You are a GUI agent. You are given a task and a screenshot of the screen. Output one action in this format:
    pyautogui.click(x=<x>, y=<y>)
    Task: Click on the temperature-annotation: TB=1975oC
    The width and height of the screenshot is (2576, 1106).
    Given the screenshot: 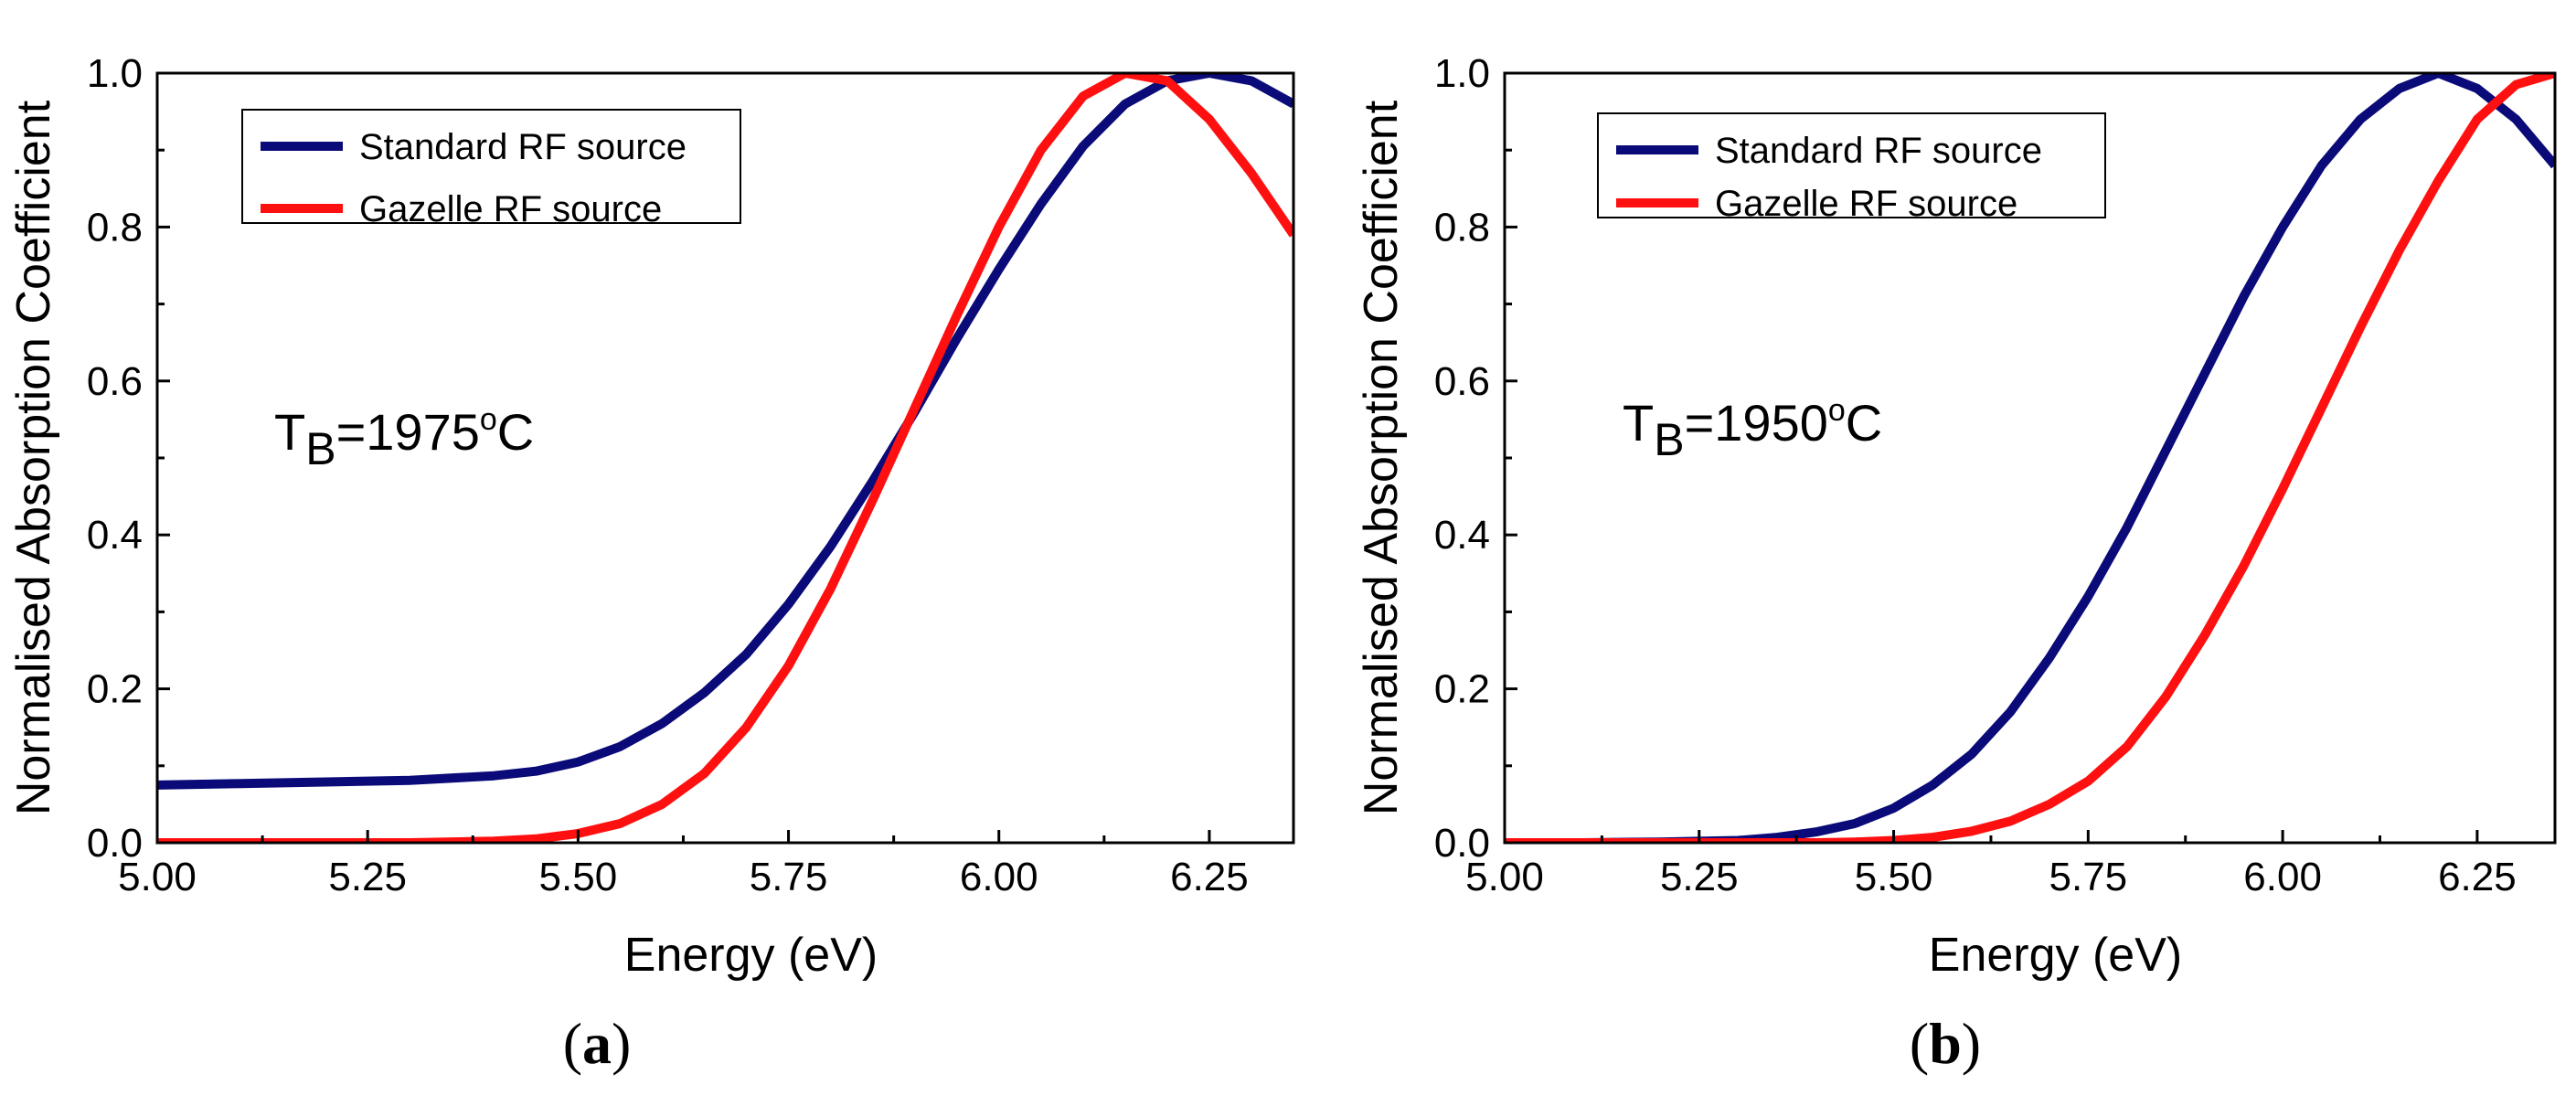 What is the action you would take?
    pyautogui.click(x=404, y=438)
    